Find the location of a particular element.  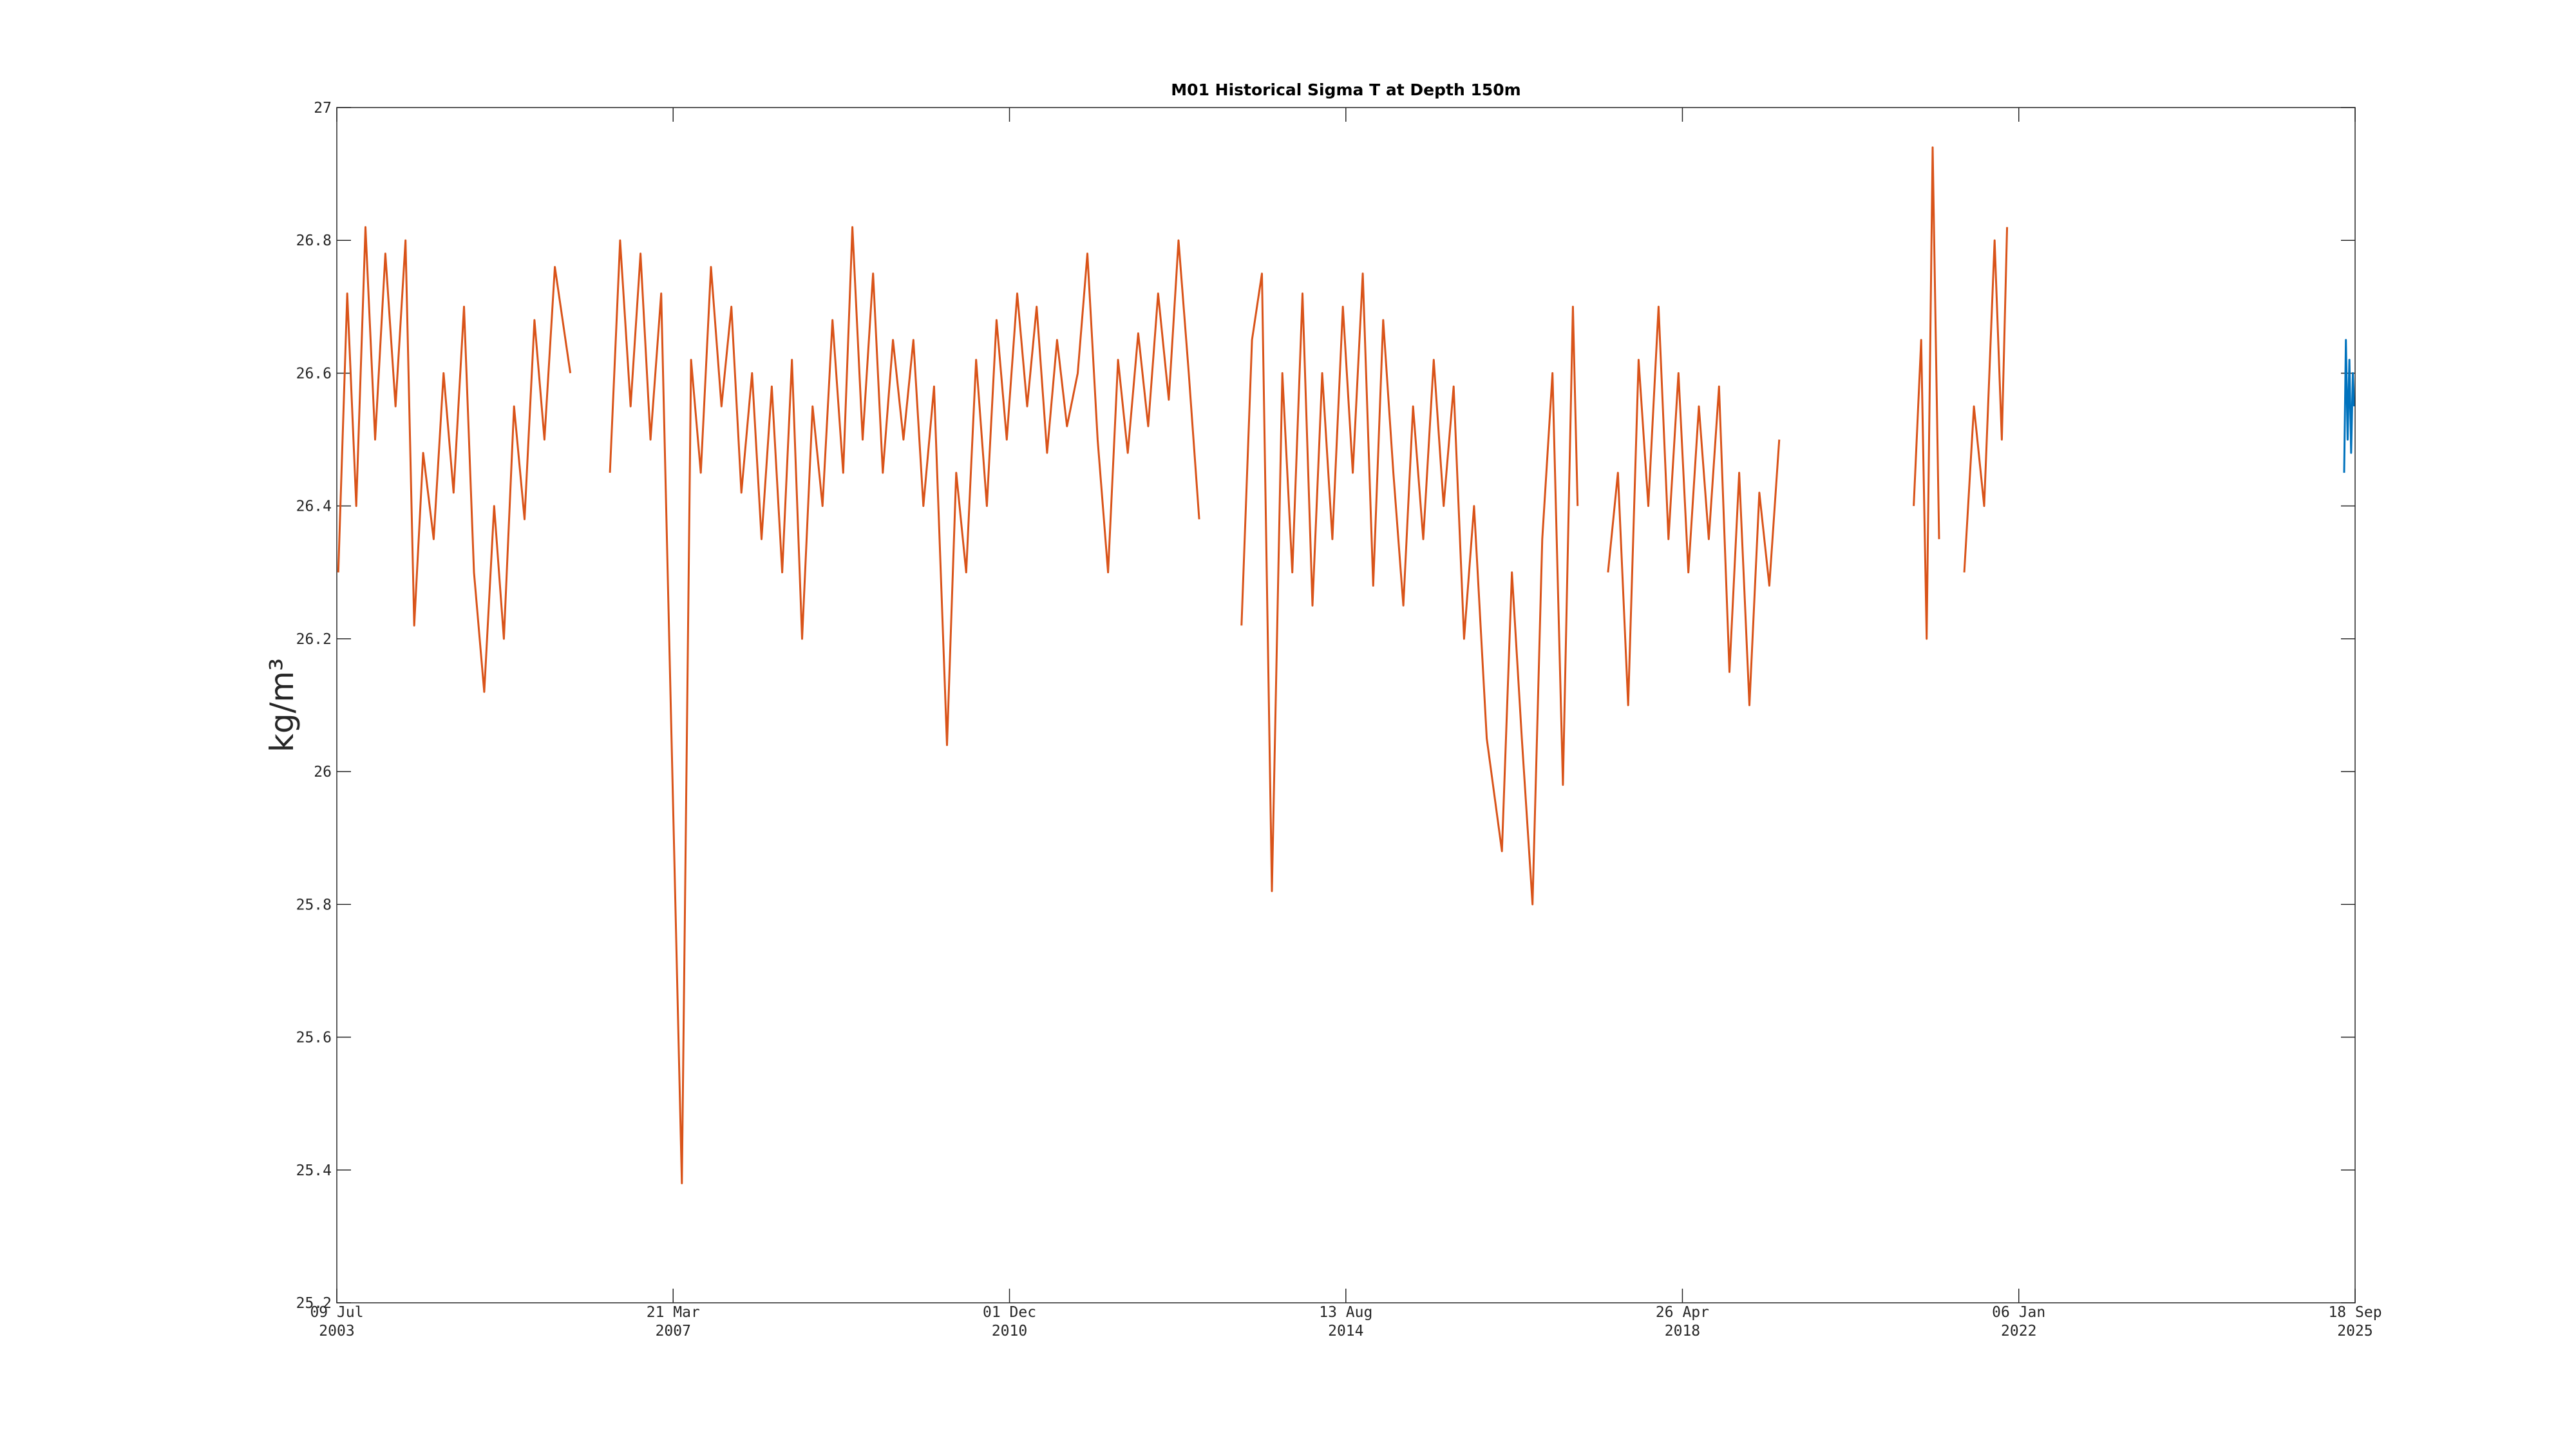

y-tick-label: 26.8 is located at coordinates (314, 240).